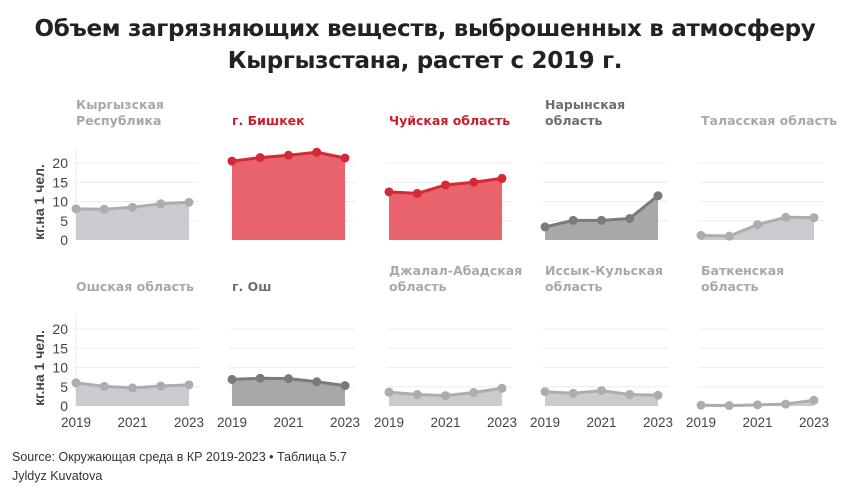  I want to click on panel-title: г. Ош, so click(252, 286).